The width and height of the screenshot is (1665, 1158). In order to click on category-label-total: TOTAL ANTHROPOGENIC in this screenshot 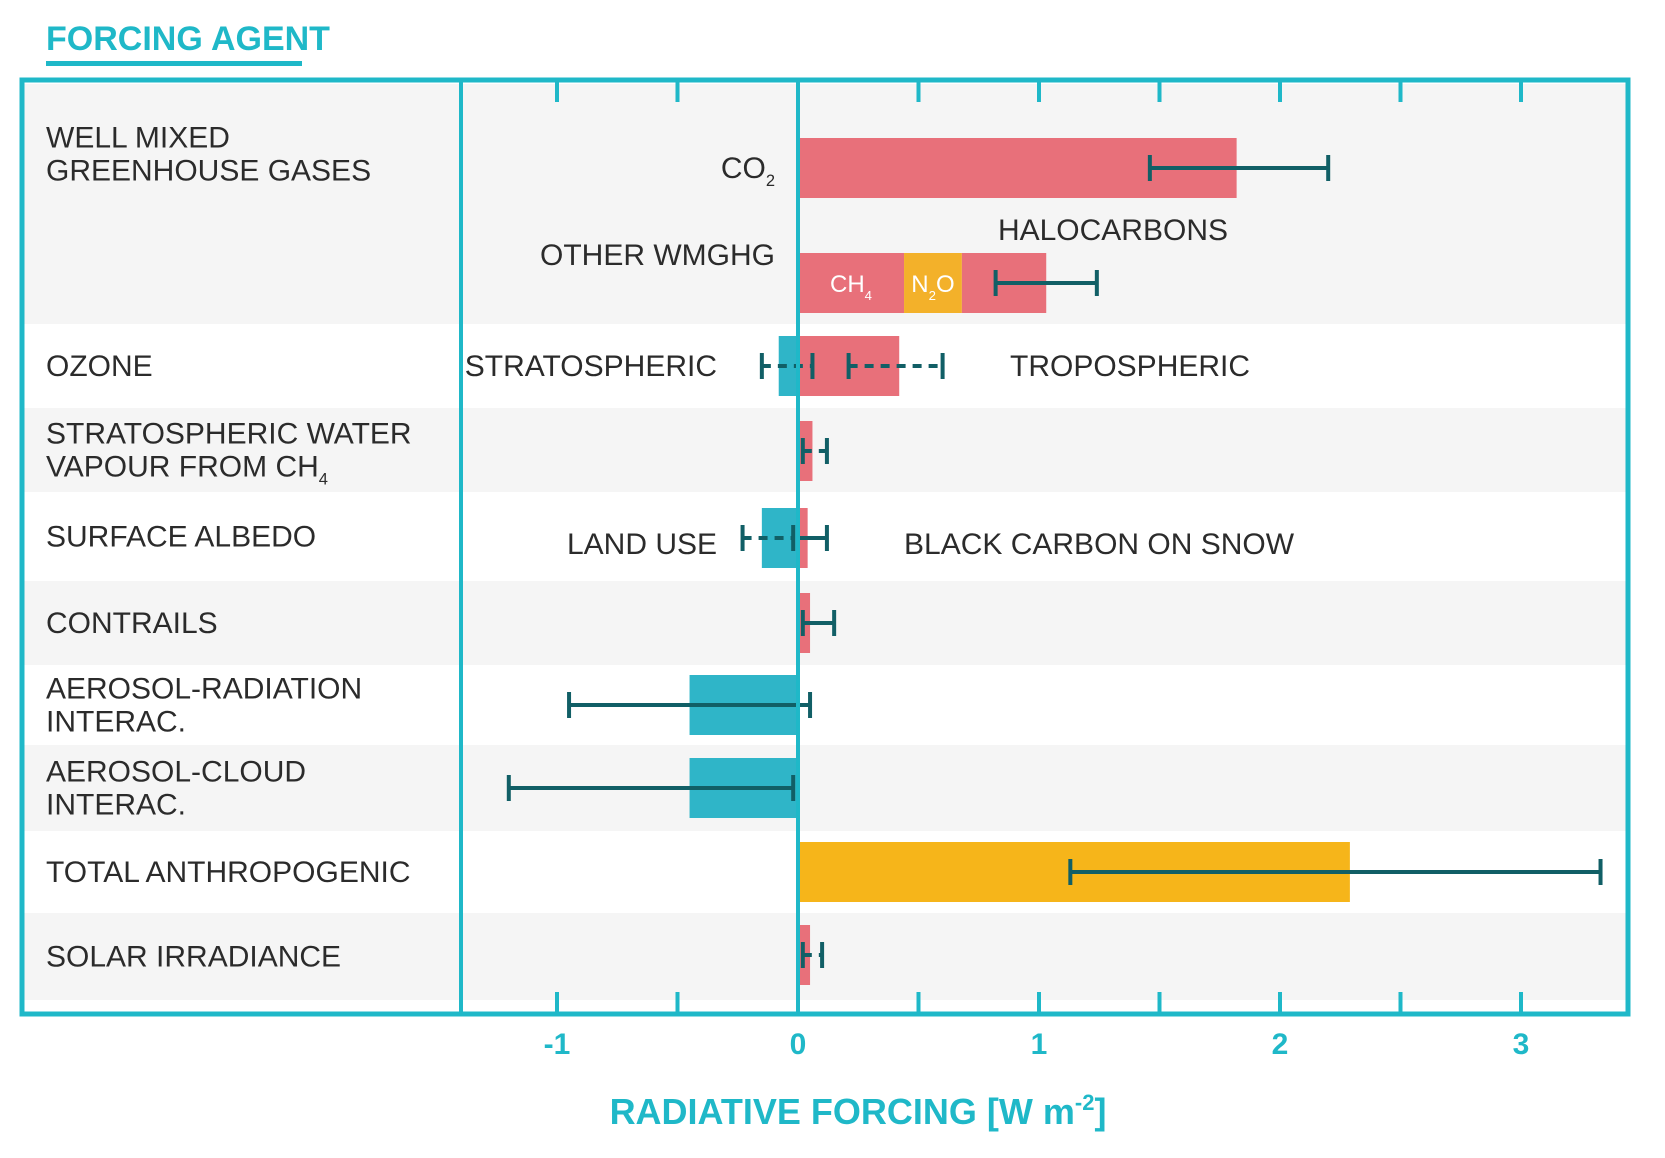, I will do `click(228, 872)`.